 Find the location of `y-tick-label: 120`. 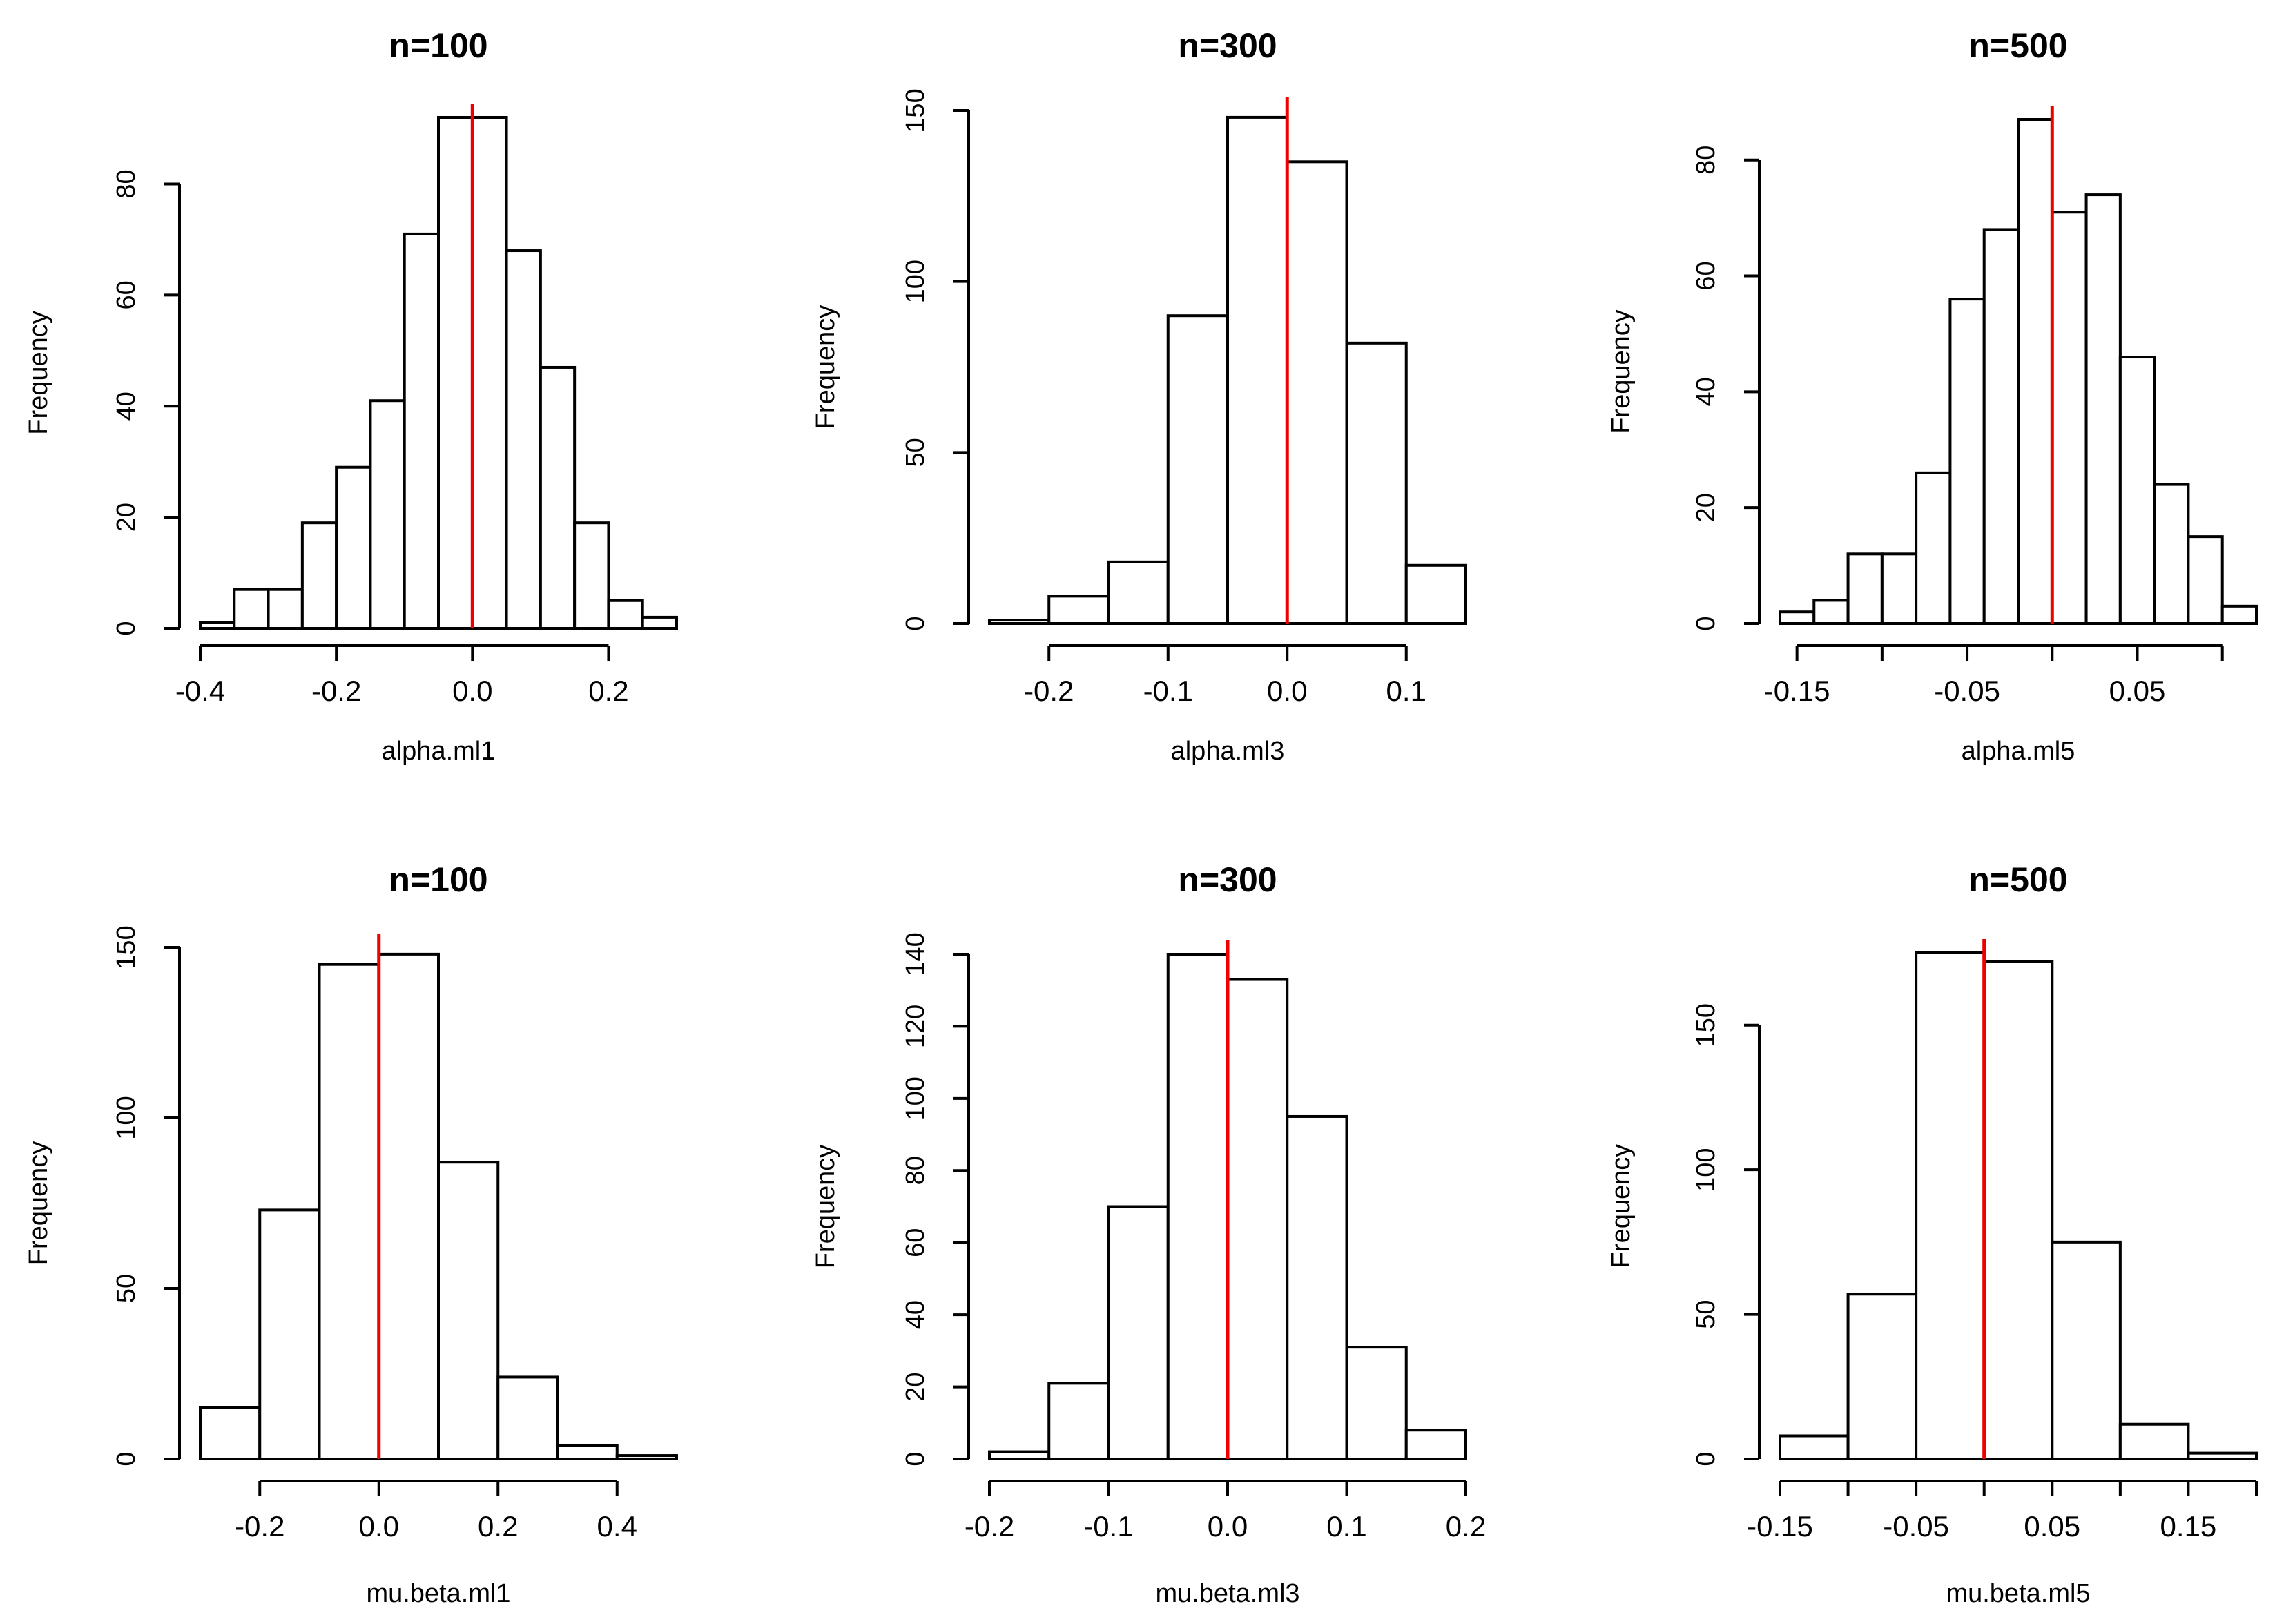

y-tick-label: 120 is located at coordinates (915, 1026).